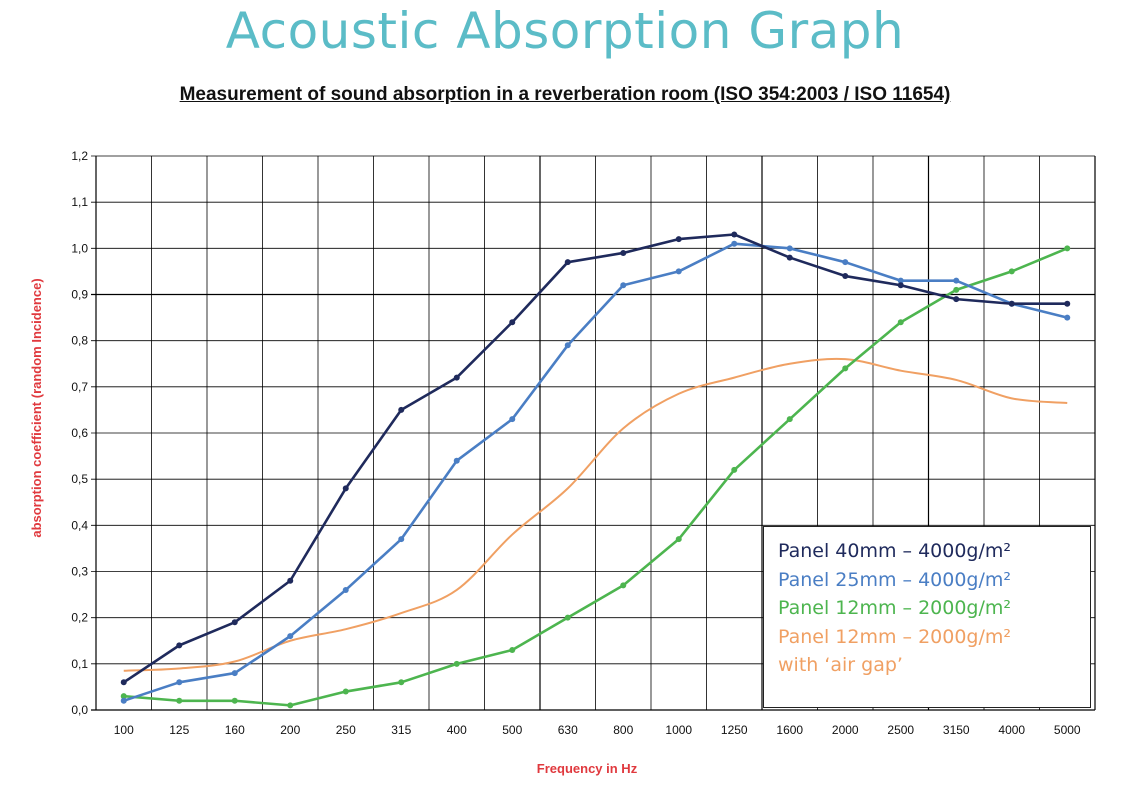  I want to click on x-tick-label: 400, so click(457, 730).